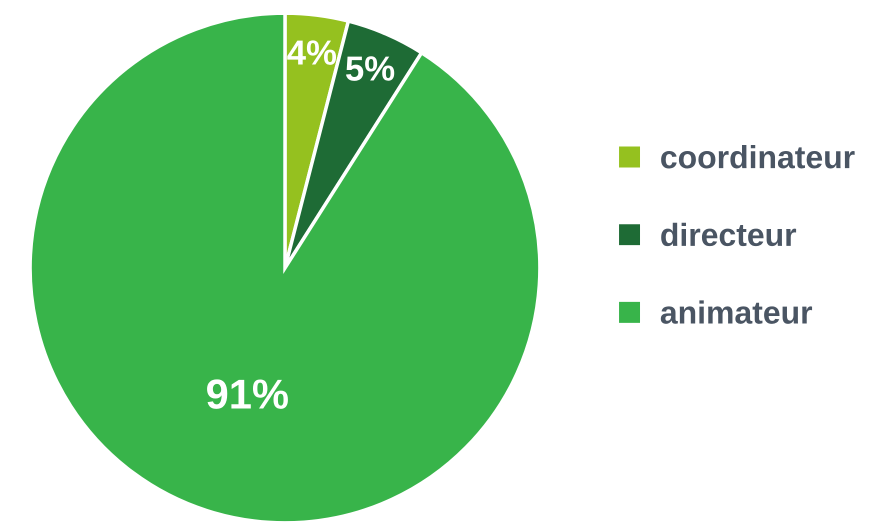 This screenshot has height=528, width=880. I want to click on legend-label: coordinateur, so click(758, 156).